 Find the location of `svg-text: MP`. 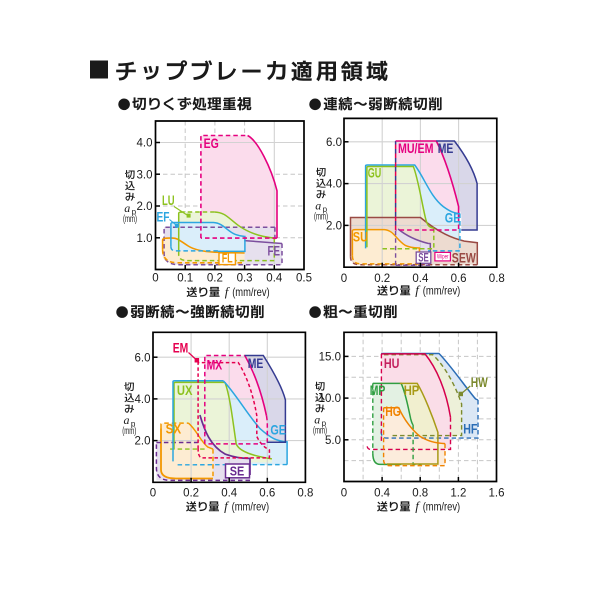

svg-text: MP is located at coordinates (378, 390).